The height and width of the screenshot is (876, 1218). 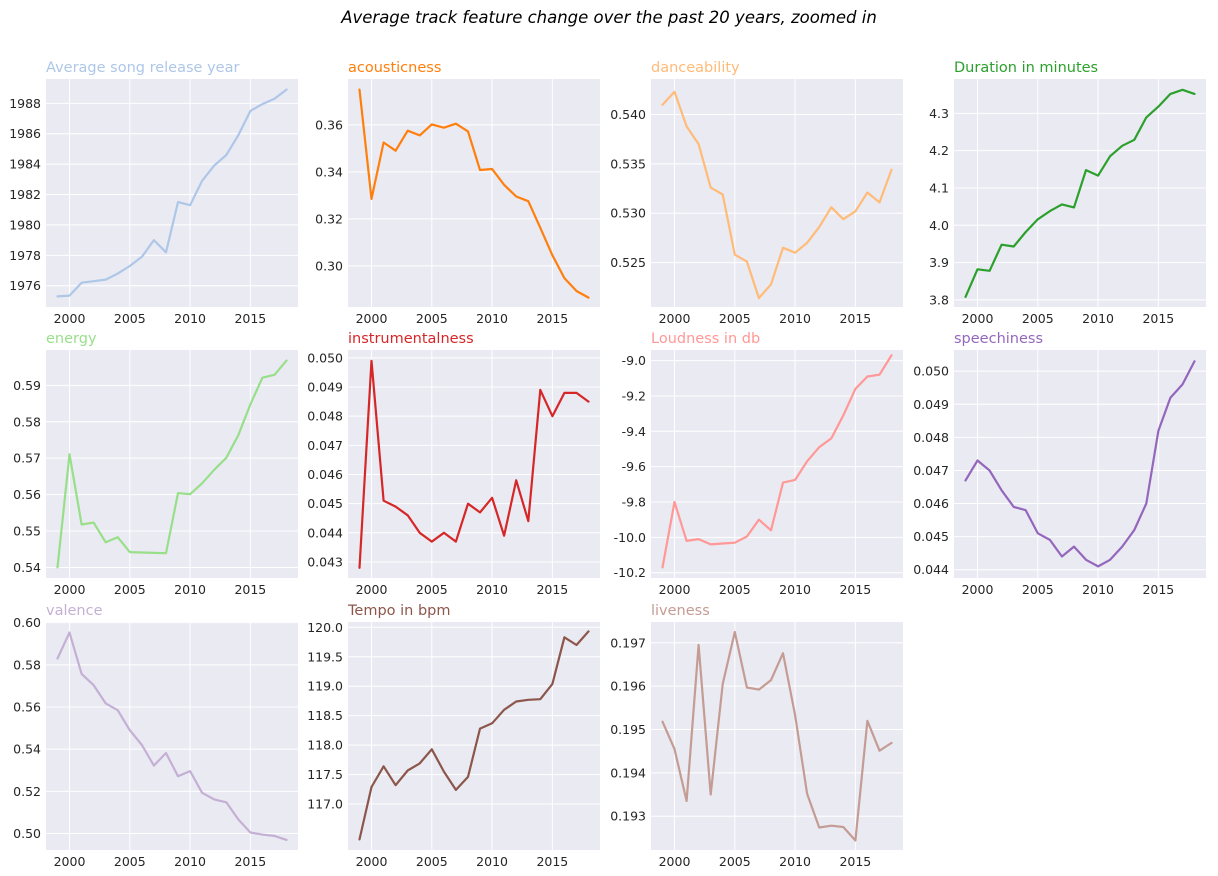 What do you see at coordinates (998, 339) in the screenshot?
I see `panel-title: speechiness` at bounding box center [998, 339].